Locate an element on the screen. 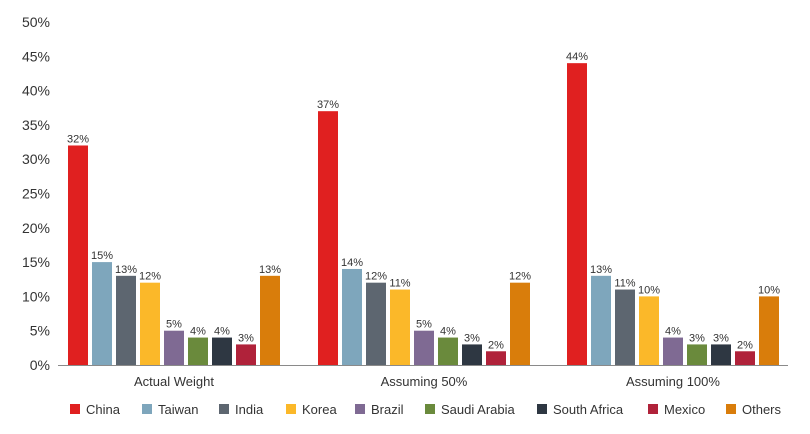 The image size is (810, 434). legend-item-korea: Korea is located at coordinates (311, 409).